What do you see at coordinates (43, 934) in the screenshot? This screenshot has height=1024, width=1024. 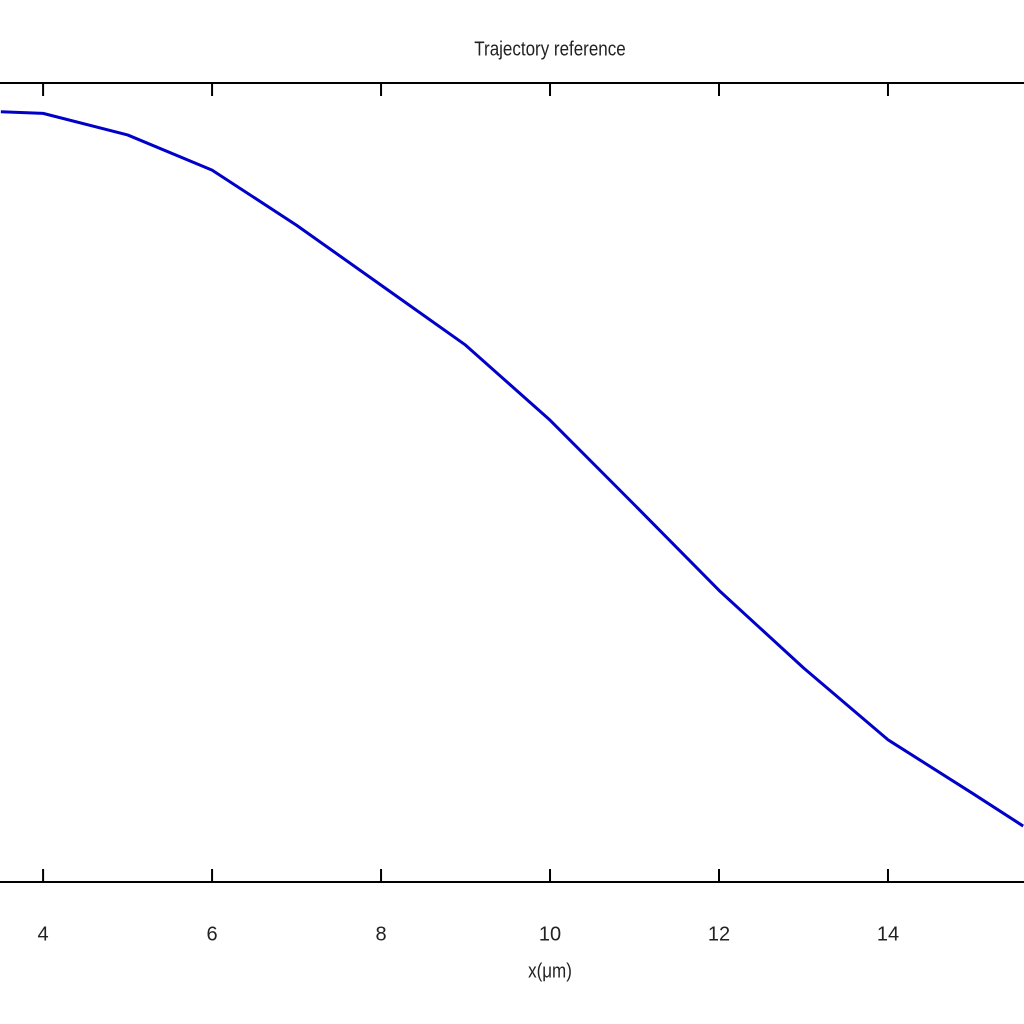 I see `x-tick-label: 4` at bounding box center [43, 934].